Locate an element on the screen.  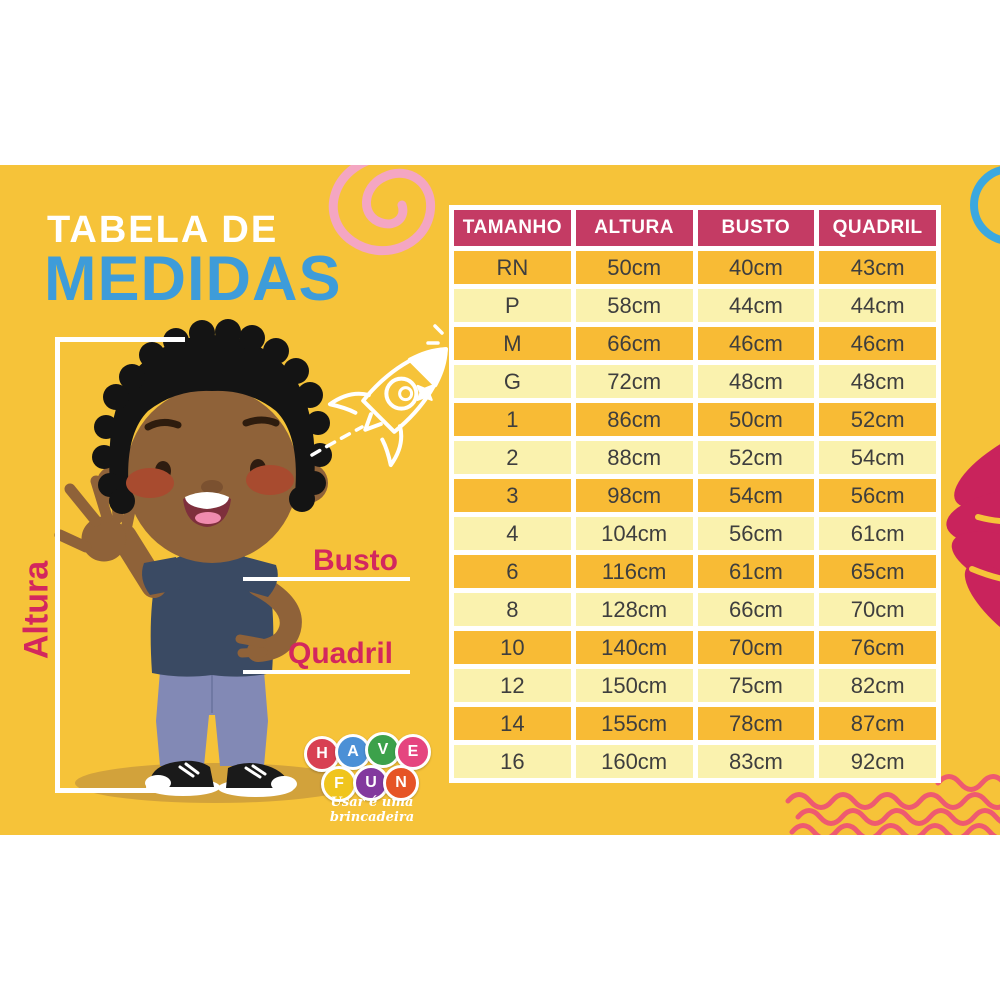
table-cell: 16 is located at coordinates (512, 761).